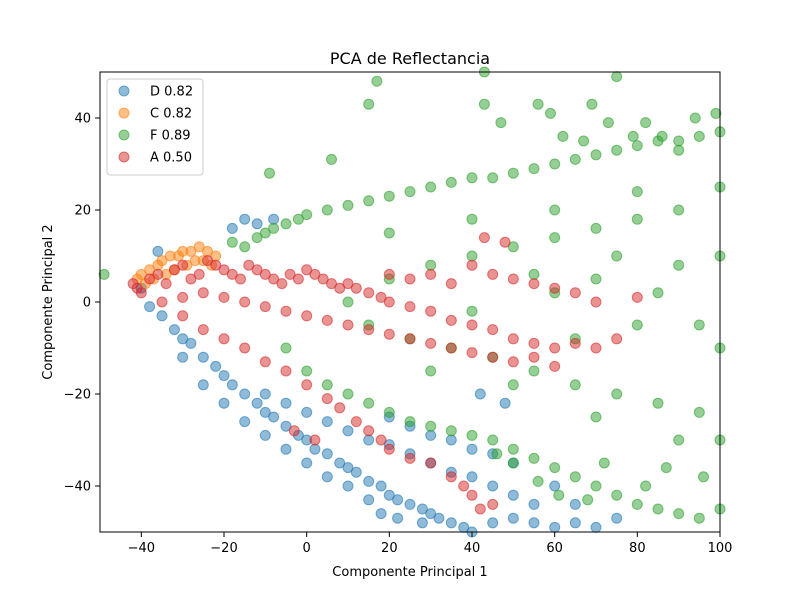 The width and height of the screenshot is (800, 600). I want to click on x-axis-label: Componente Principal 1, so click(409, 572).